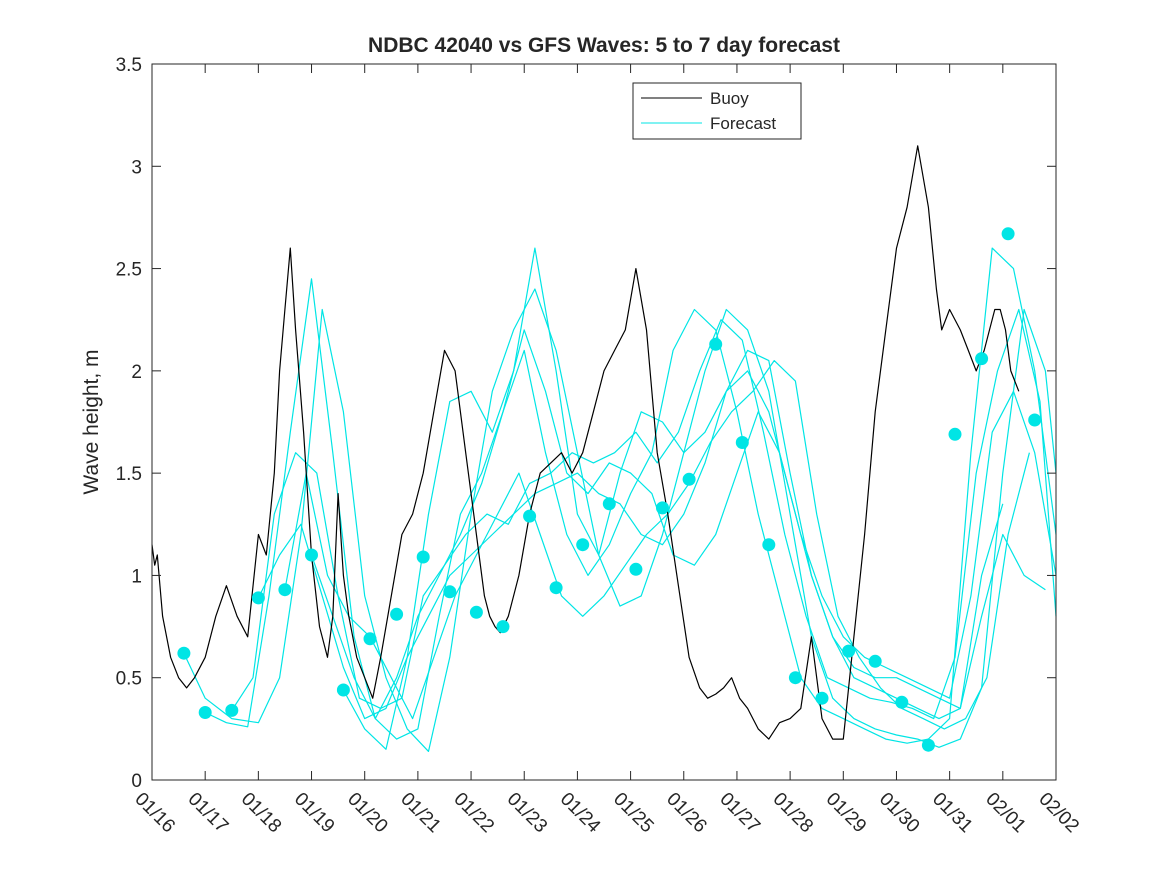 This screenshot has height=875, width=1167. I want to click on y-tick-label-2: 1, so click(136, 576).